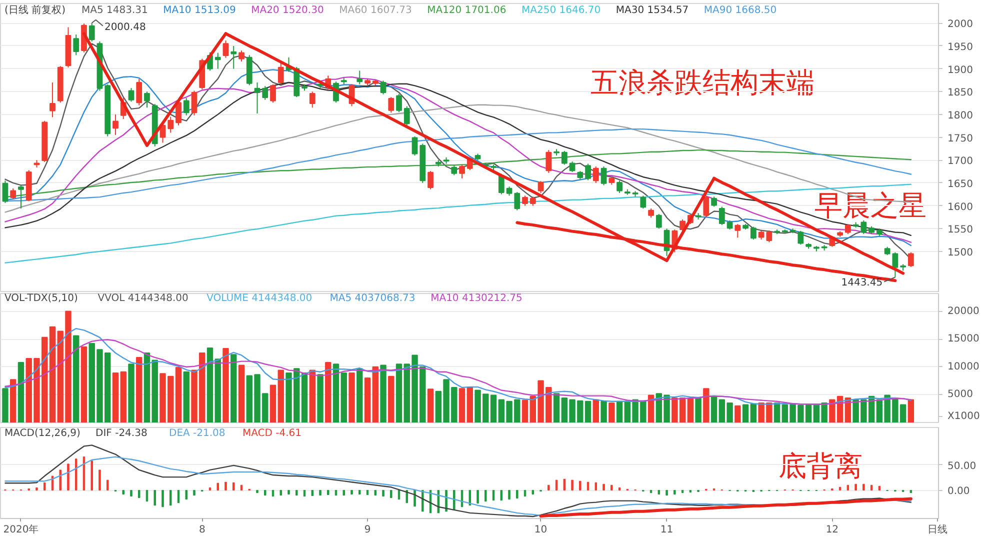 The image size is (988, 538). I want to click on x-tick-label: 10, so click(541, 530).